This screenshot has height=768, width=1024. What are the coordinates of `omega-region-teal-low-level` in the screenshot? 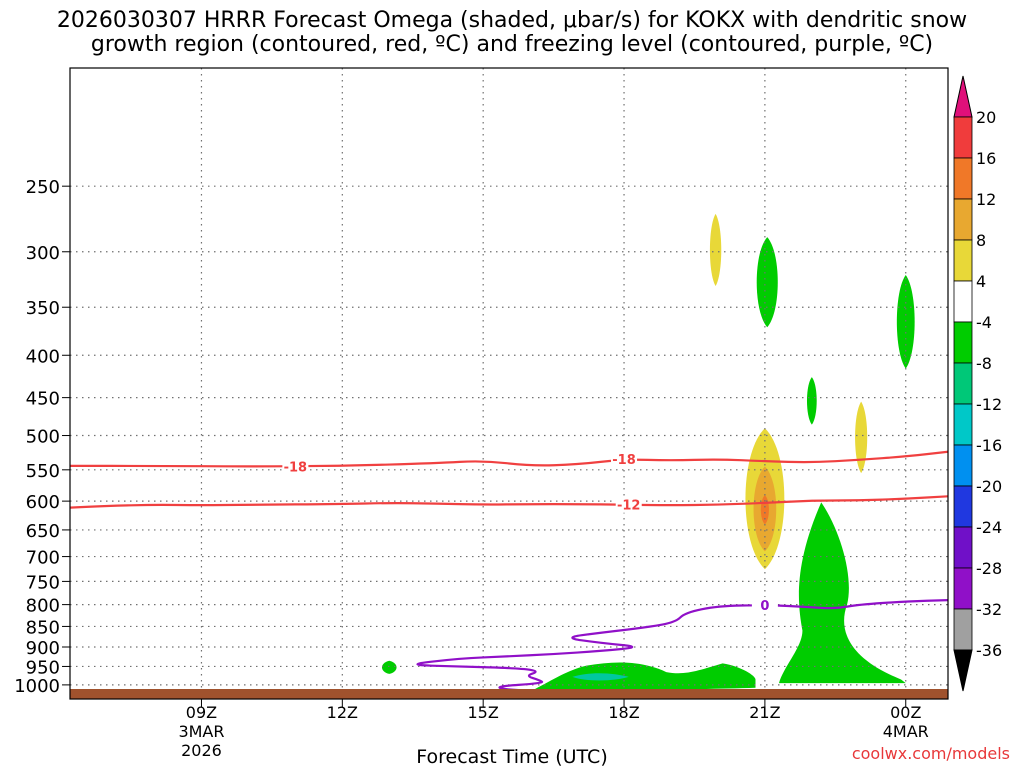 It's located at (600, 677).